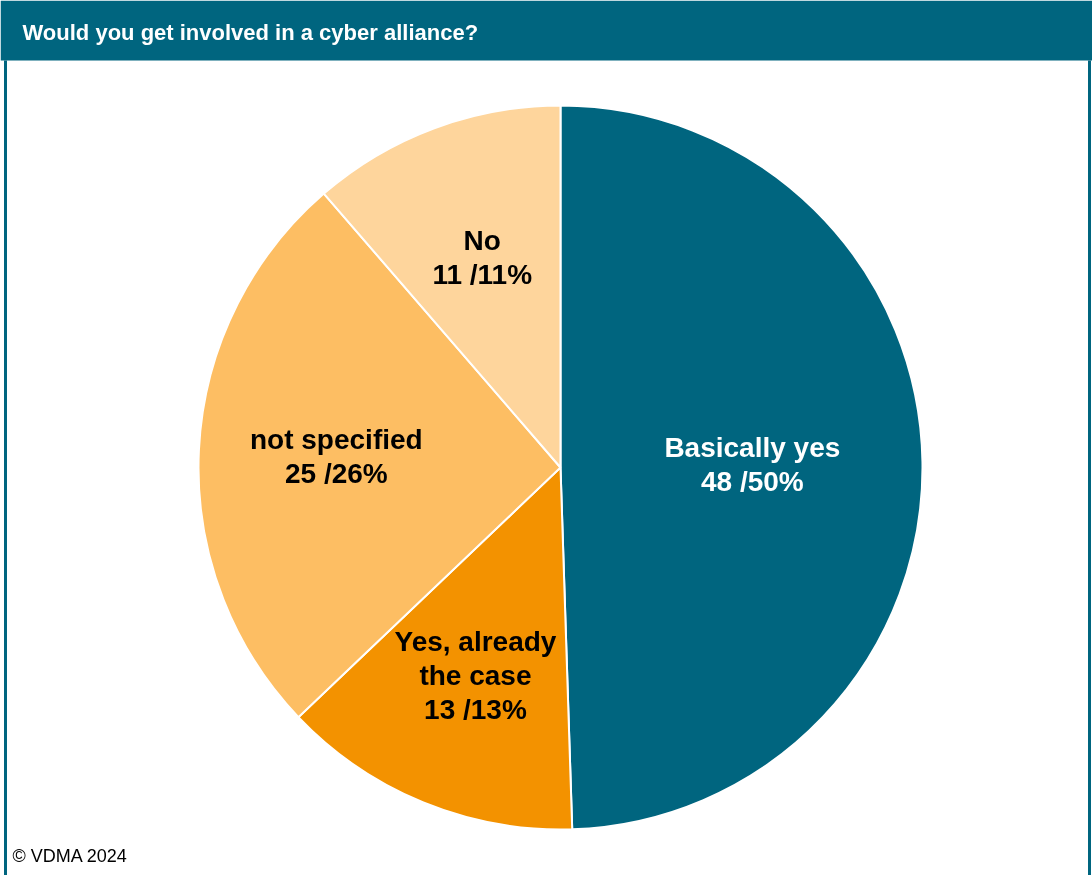  What do you see at coordinates (482, 274) in the screenshot?
I see `data-label: 11 /11%` at bounding box center [482, 274].